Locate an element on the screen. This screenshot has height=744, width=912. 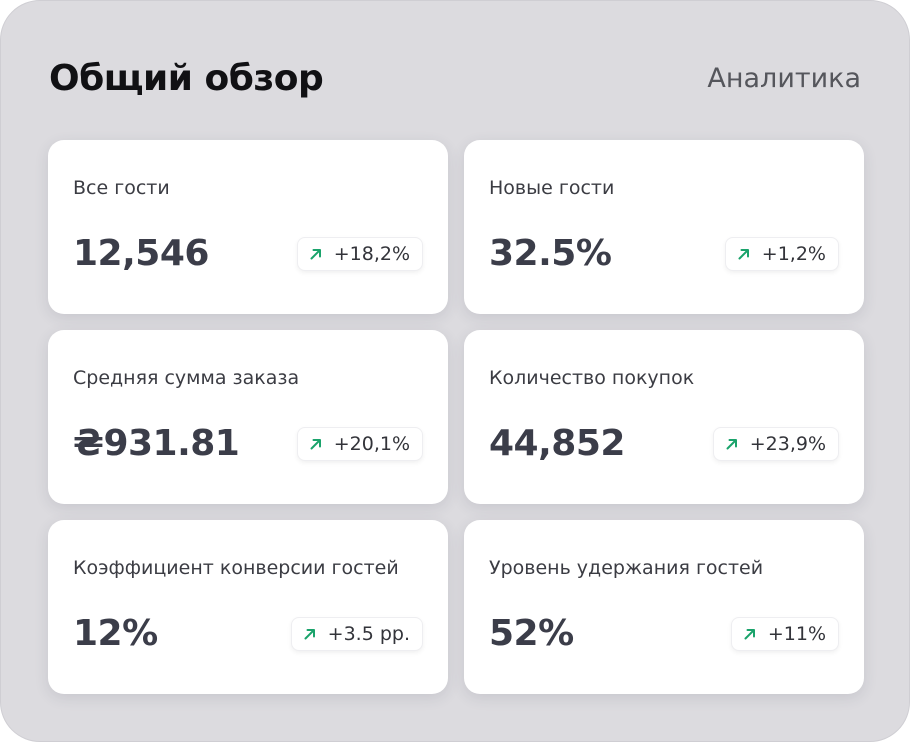
metric-card-all-guests: Все гости 12,546 +18,2% is located at coordinates (248, 227).